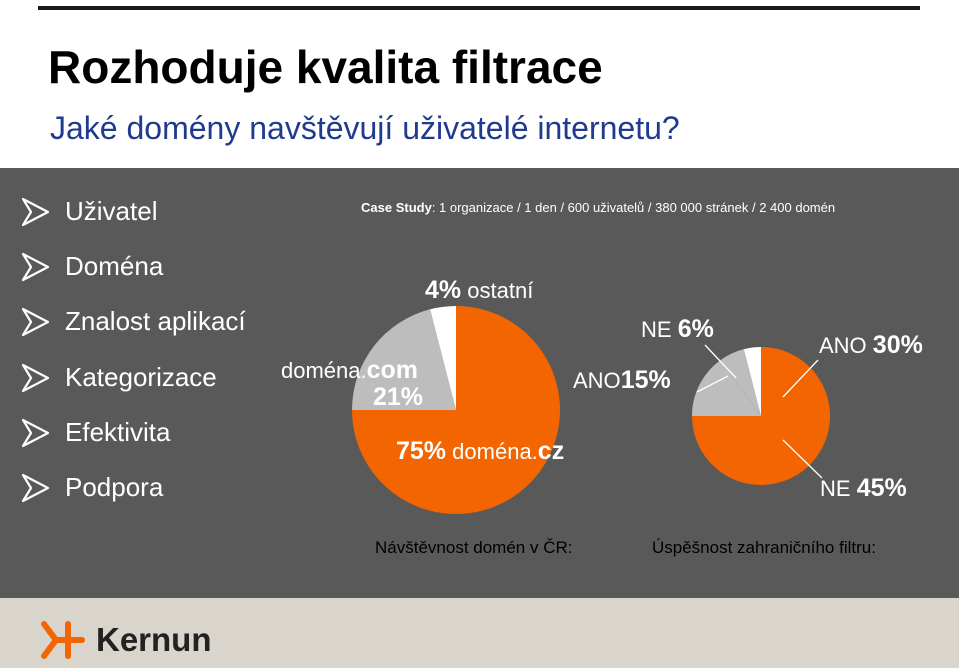 The image size is (959, 668). Describe the element at coordinates (141, 377) in the screenshot. I see `menu-item-label: Kategorizace` at that location.